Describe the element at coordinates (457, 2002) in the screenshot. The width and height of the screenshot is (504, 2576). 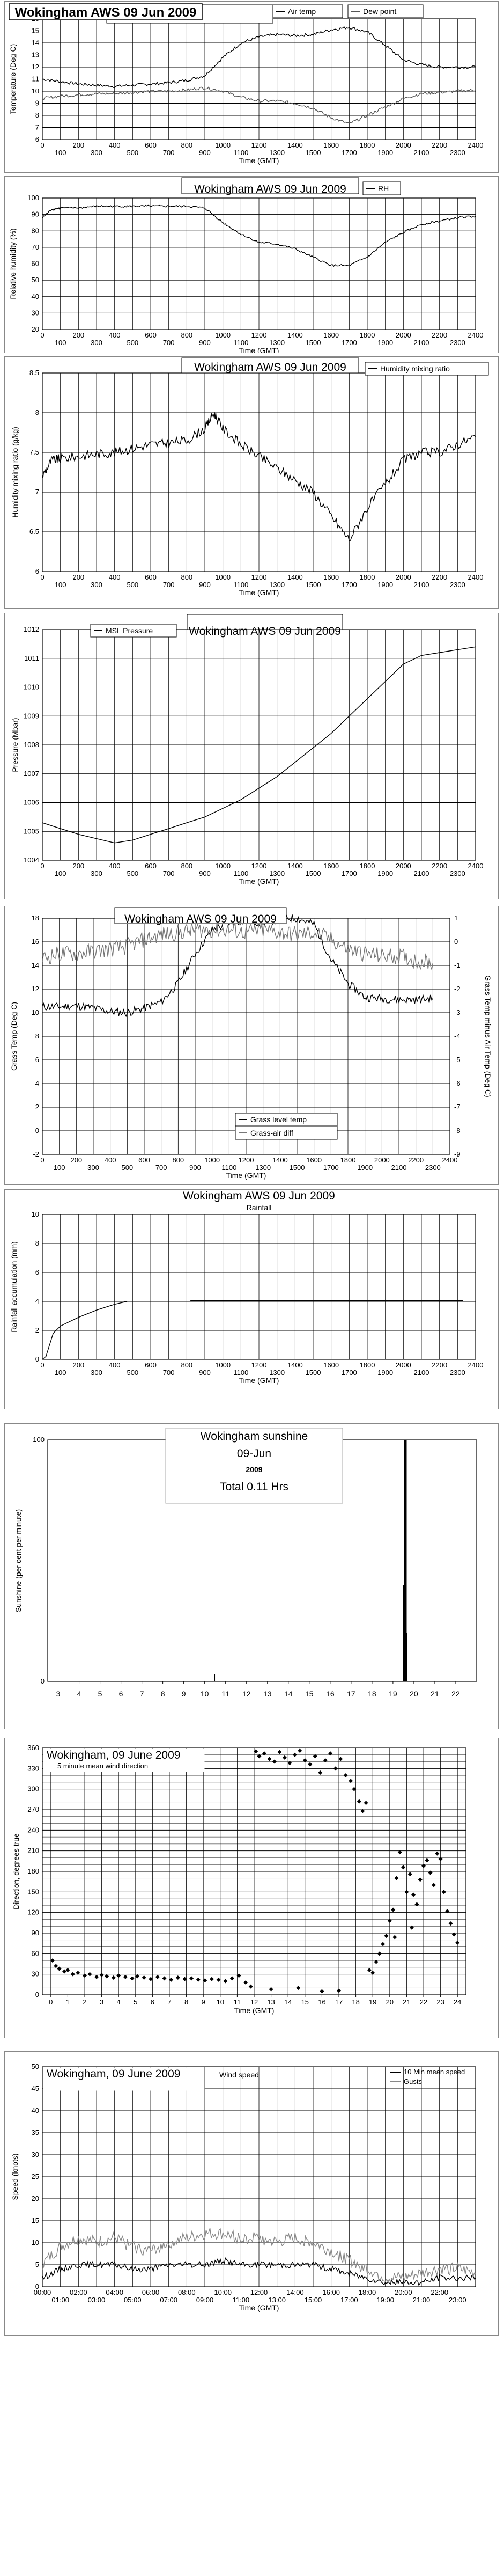
I see `x-tick-label: 24` at that location.